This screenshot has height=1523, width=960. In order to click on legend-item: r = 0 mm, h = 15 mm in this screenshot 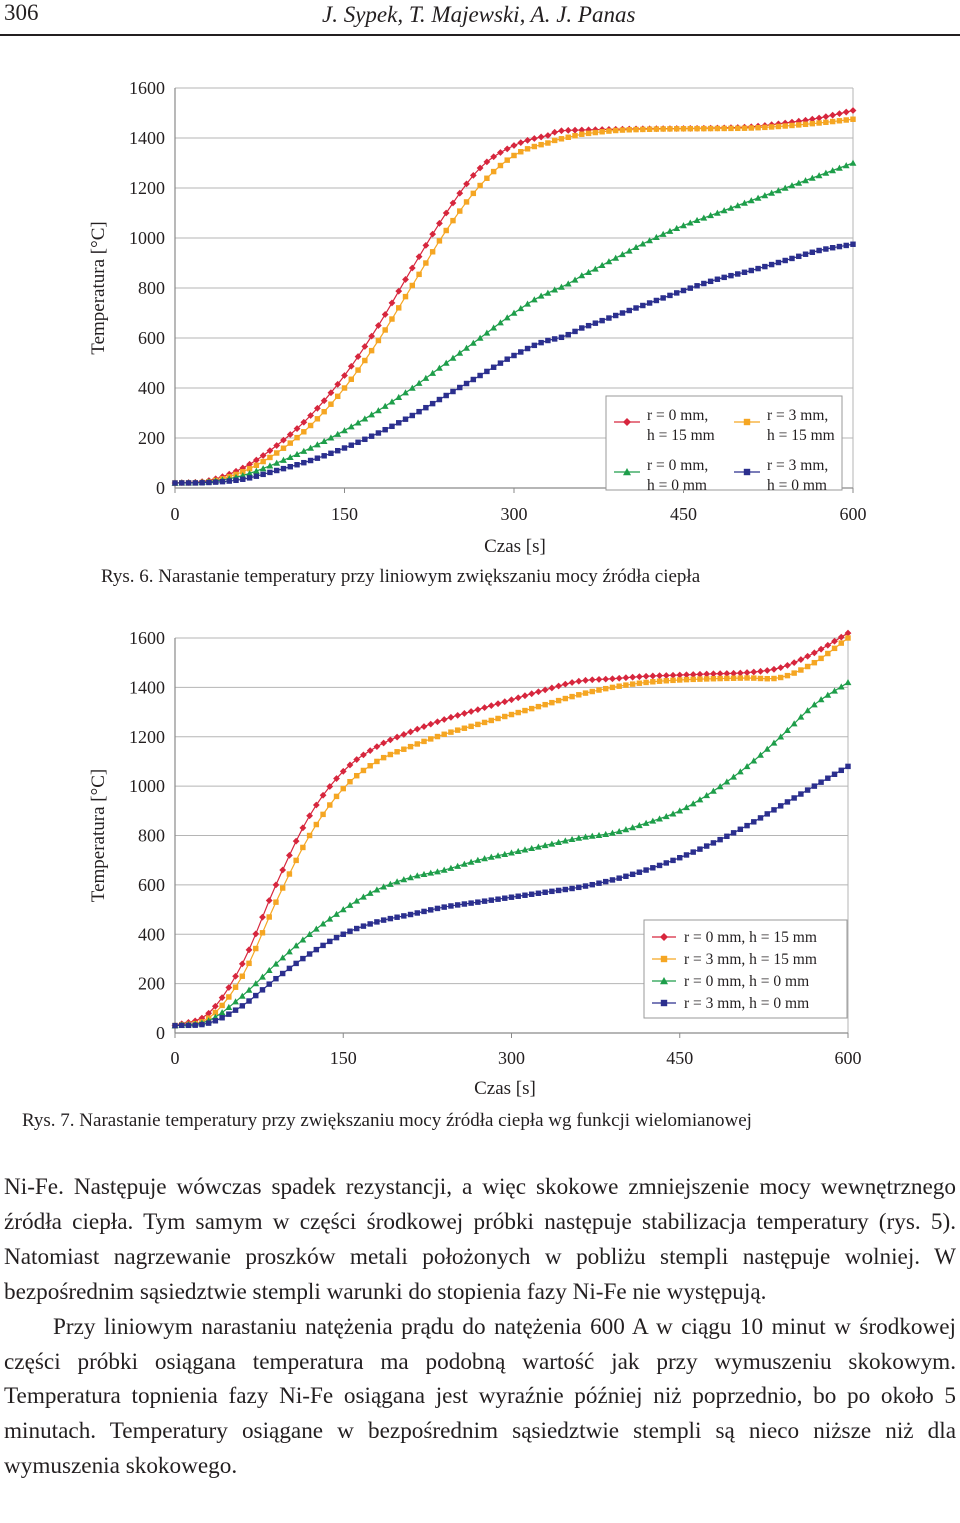, I will do `click(664, 425)`.